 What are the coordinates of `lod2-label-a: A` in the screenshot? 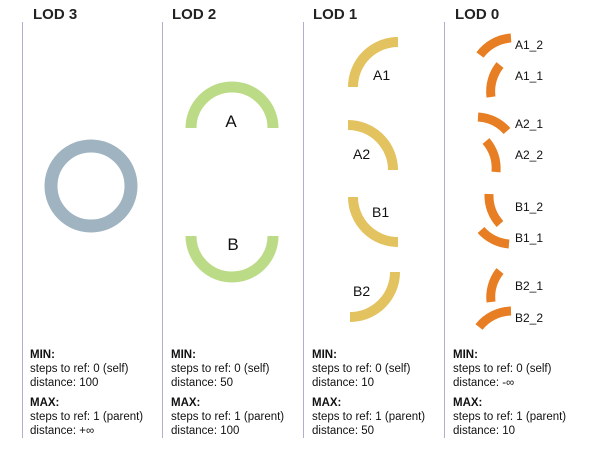 It's located at (231, 121).